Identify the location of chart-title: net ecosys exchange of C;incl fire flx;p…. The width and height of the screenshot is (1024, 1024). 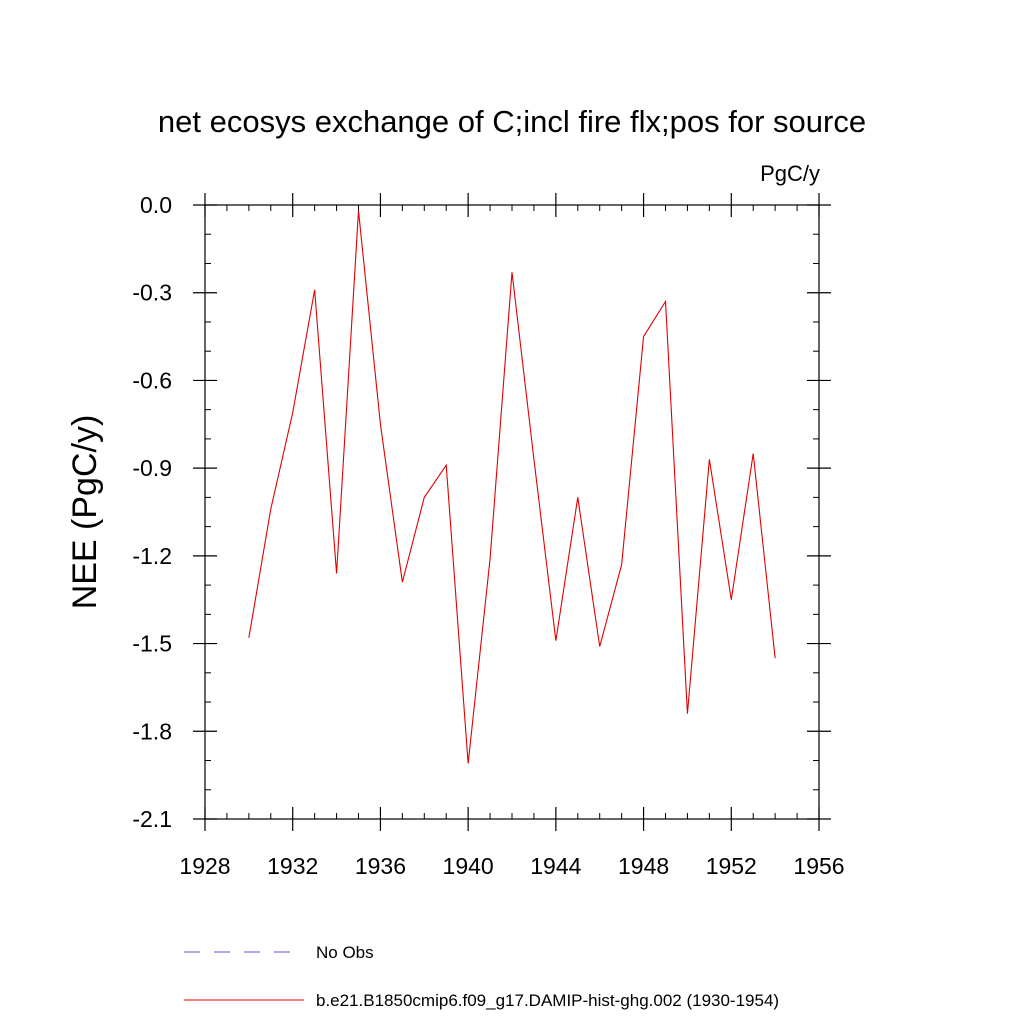
(512, 121).